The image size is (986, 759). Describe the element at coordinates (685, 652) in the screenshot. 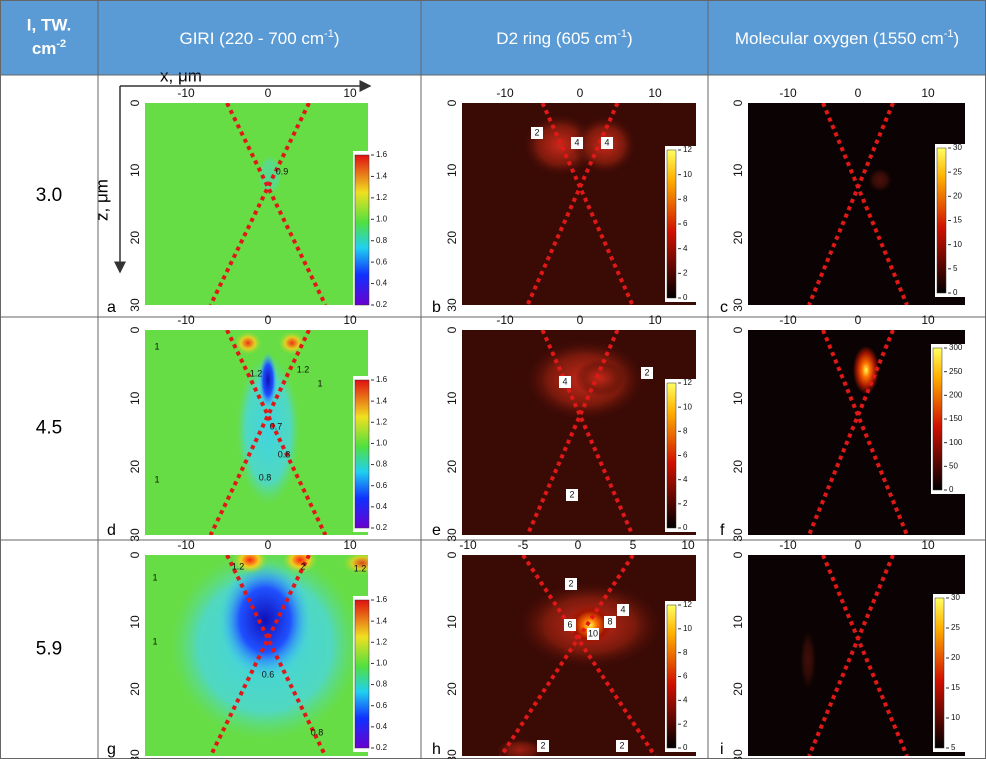

I see `colorbar-label: 8` at that location.